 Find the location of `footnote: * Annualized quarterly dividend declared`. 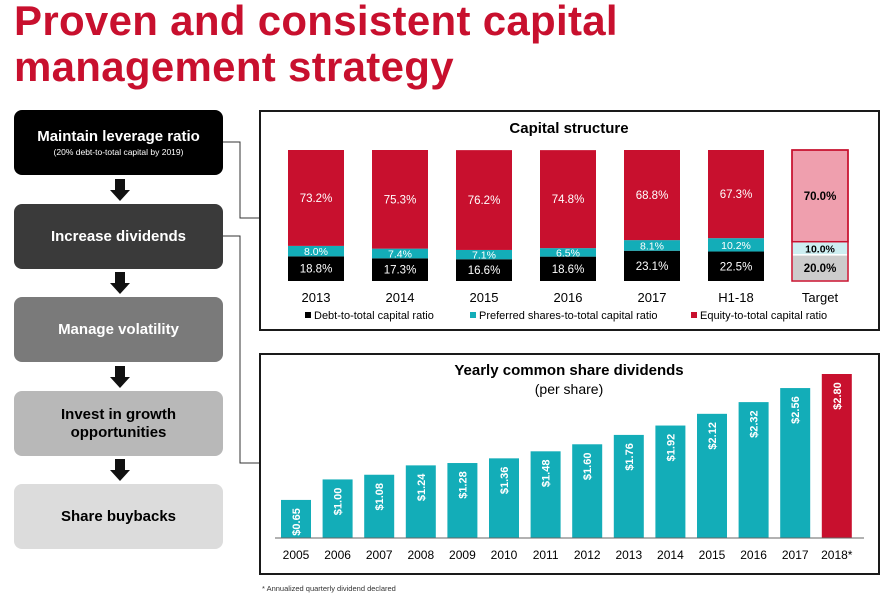

footnote: * Annualized quarterly dividend declared is located at coordinates (329, 588).